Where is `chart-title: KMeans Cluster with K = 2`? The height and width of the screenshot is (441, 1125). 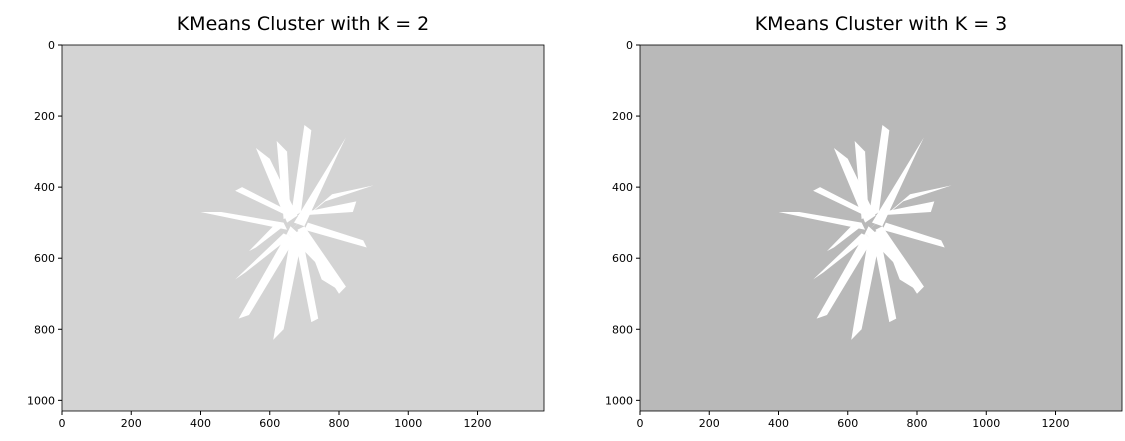 chart-title: KMeans Cluster with K = 2 is located at coordinates (303, 24).